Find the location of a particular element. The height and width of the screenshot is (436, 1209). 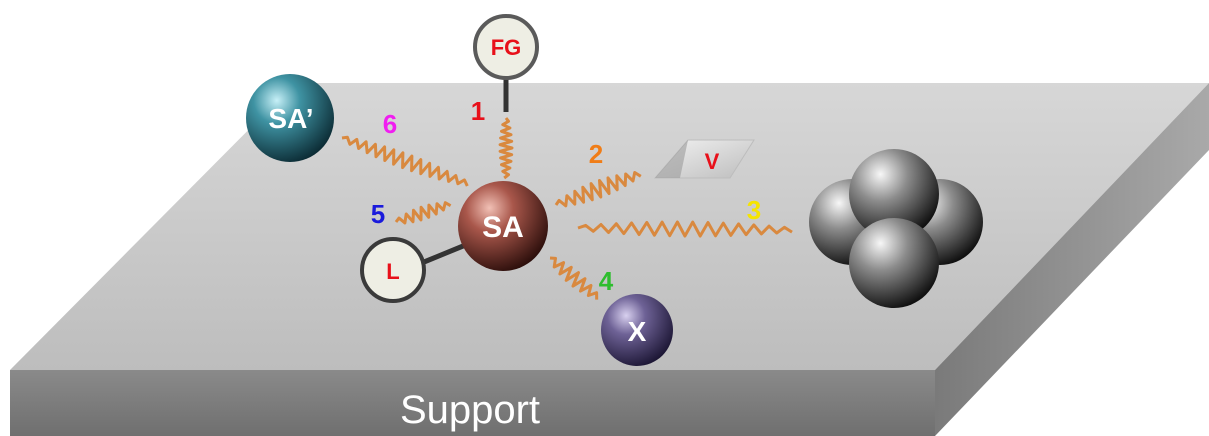

interaction-number-1: 1 is located at coordinates (478, 111).